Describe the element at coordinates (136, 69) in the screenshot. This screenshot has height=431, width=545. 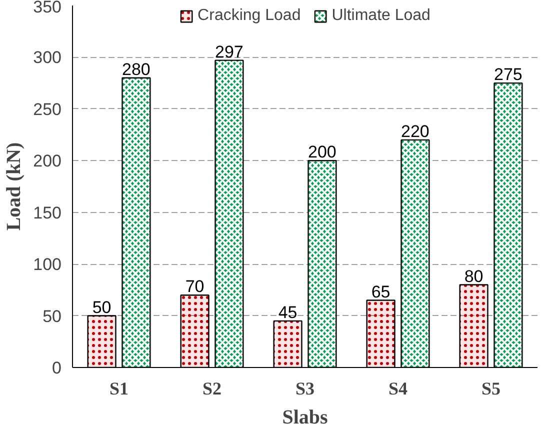
I see `data-label: 280` at that location.